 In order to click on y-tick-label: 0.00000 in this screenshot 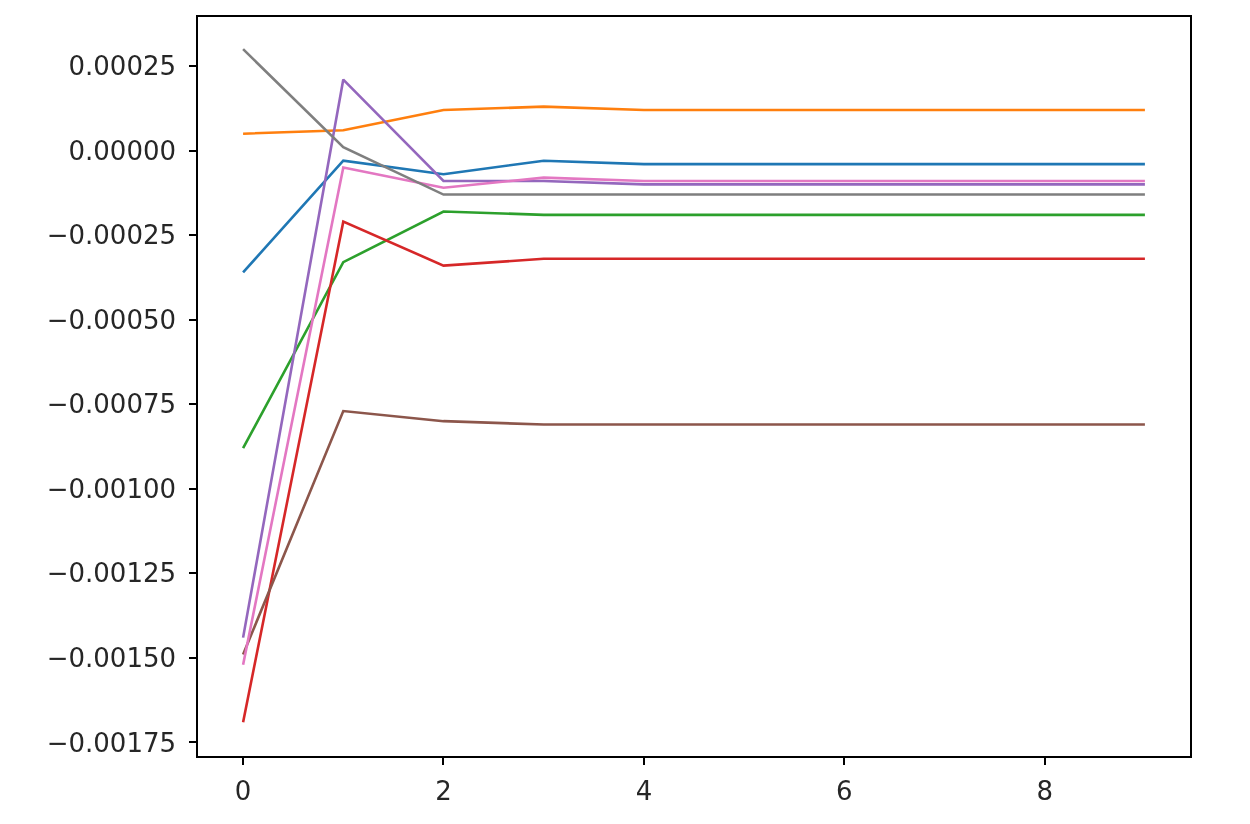, I will do `click(122, 150)`.